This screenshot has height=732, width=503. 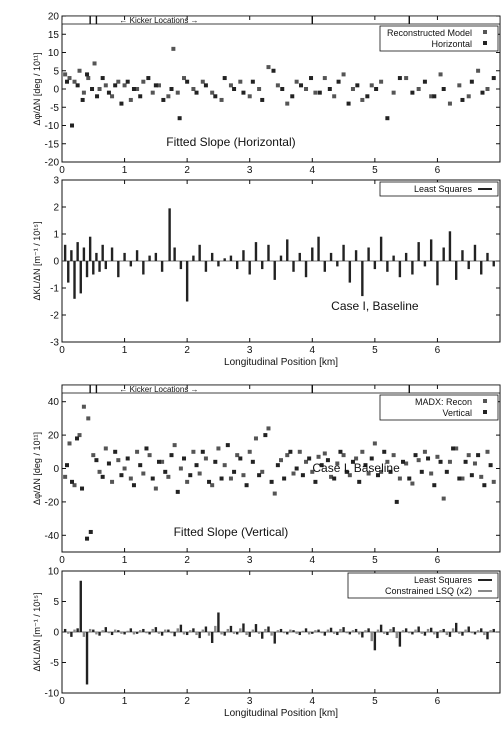 What do you see at coordinates (56, 633) in the screenshot?
I see `y-tick-label: 0` at bounding box center [56, 633].